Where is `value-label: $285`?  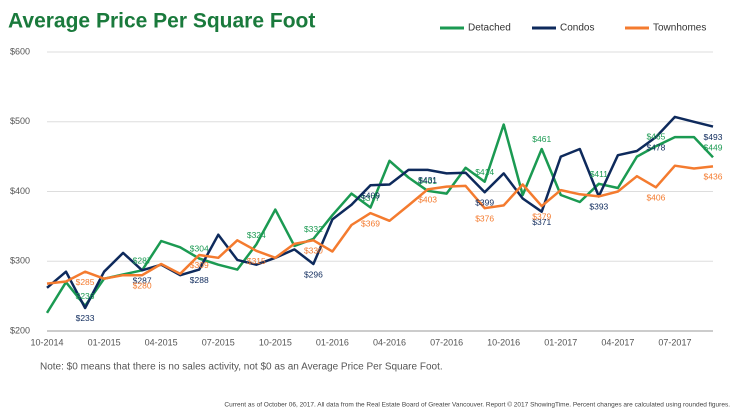 value-label: $285 is located at coordinates (85, 282).